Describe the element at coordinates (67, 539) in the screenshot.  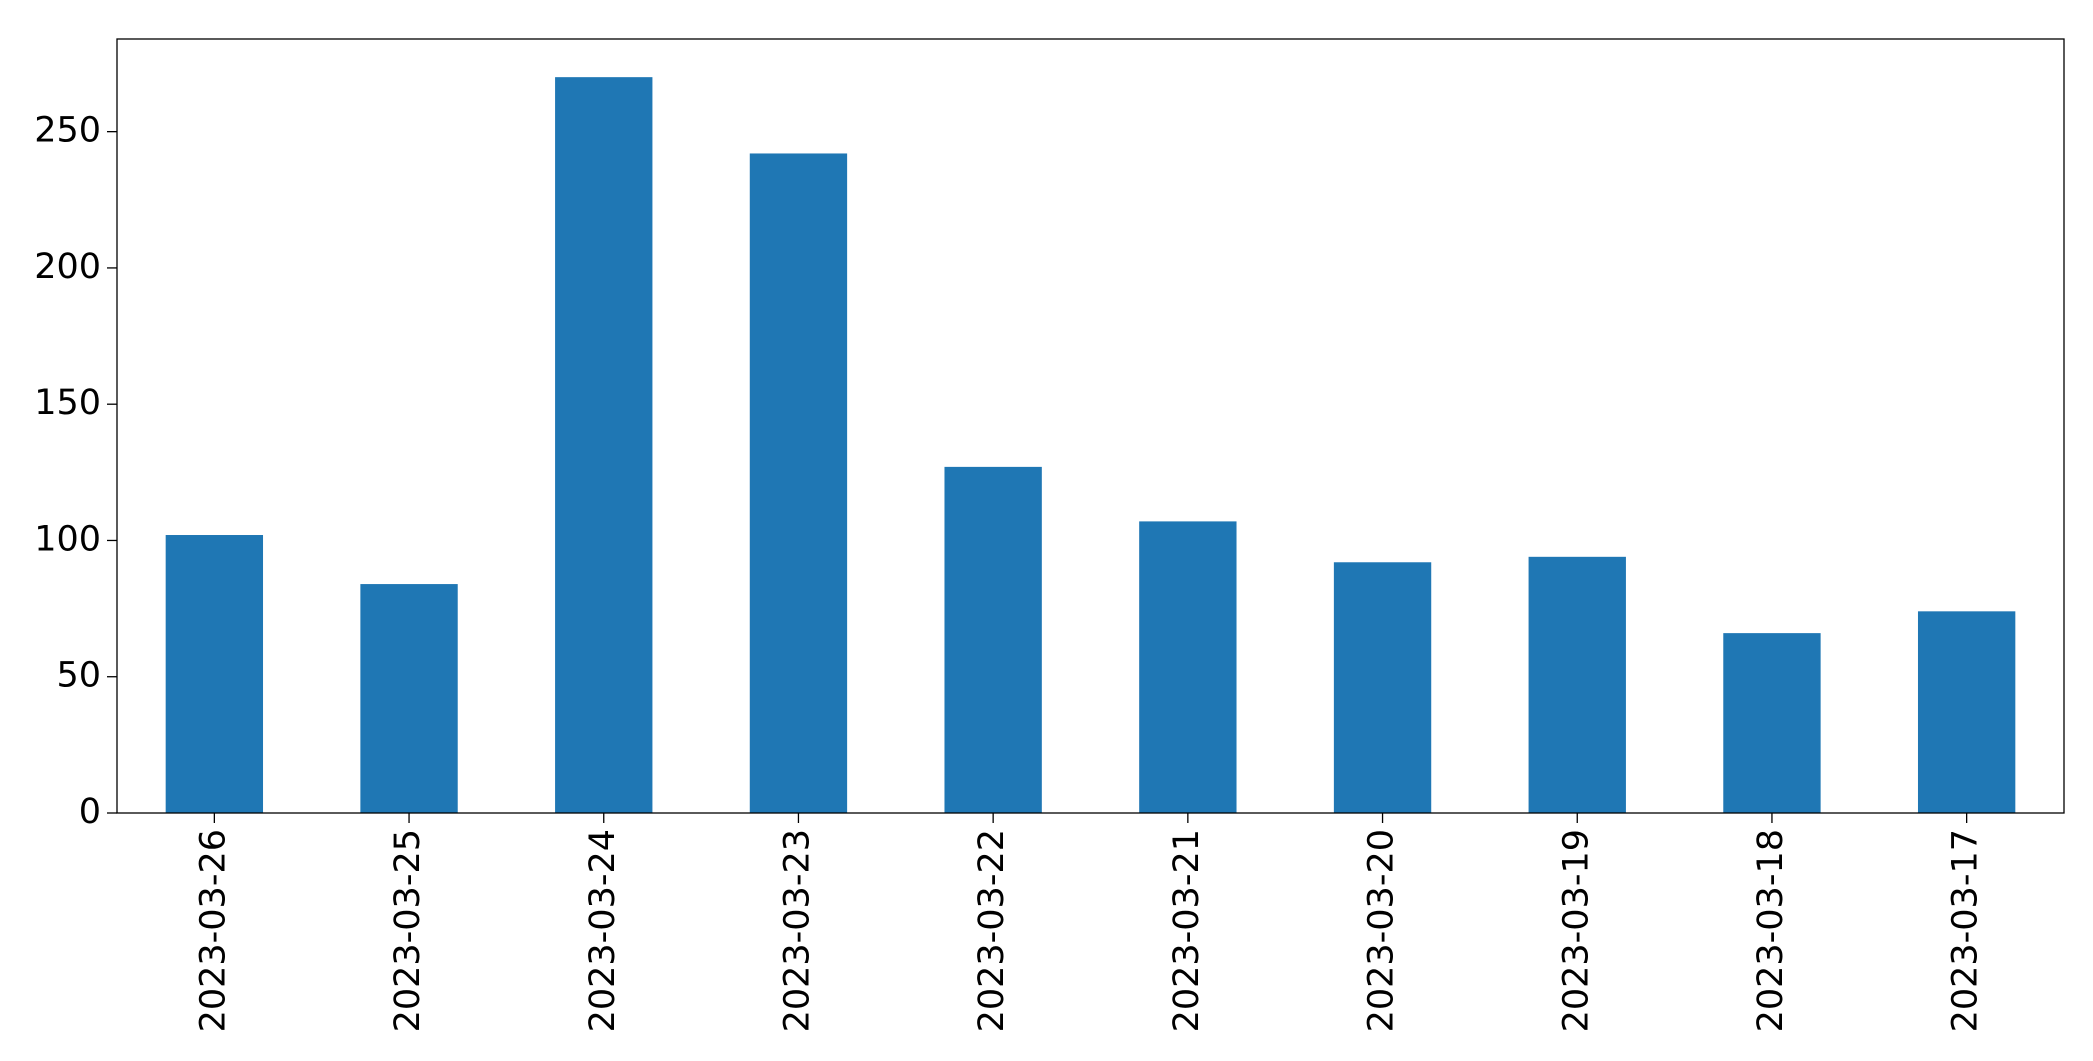
I see `y-tick-label: 100` at that location.